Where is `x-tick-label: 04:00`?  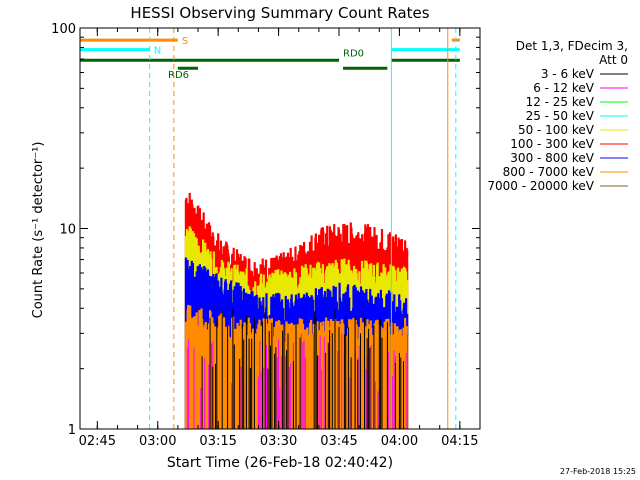
x-tick-label: 04:00 is located at coordinates (399, 441).